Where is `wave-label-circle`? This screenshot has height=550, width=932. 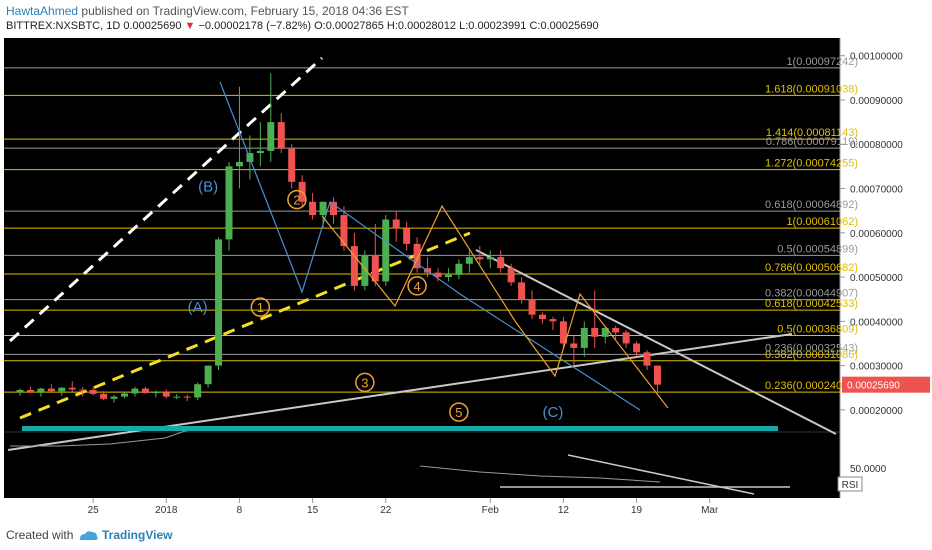
wave-label-circle is located at coordinates (260, 307).